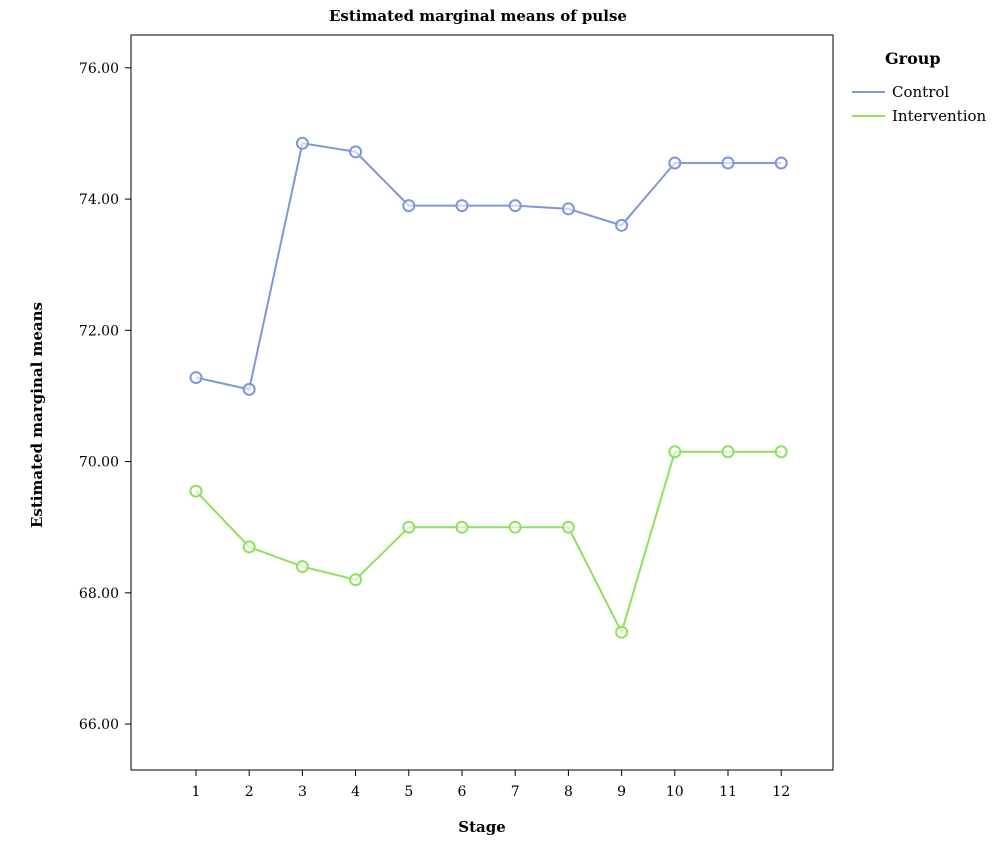 The image size is (1000, 844). I want to click on series-line-intervention, so click(488, 542).